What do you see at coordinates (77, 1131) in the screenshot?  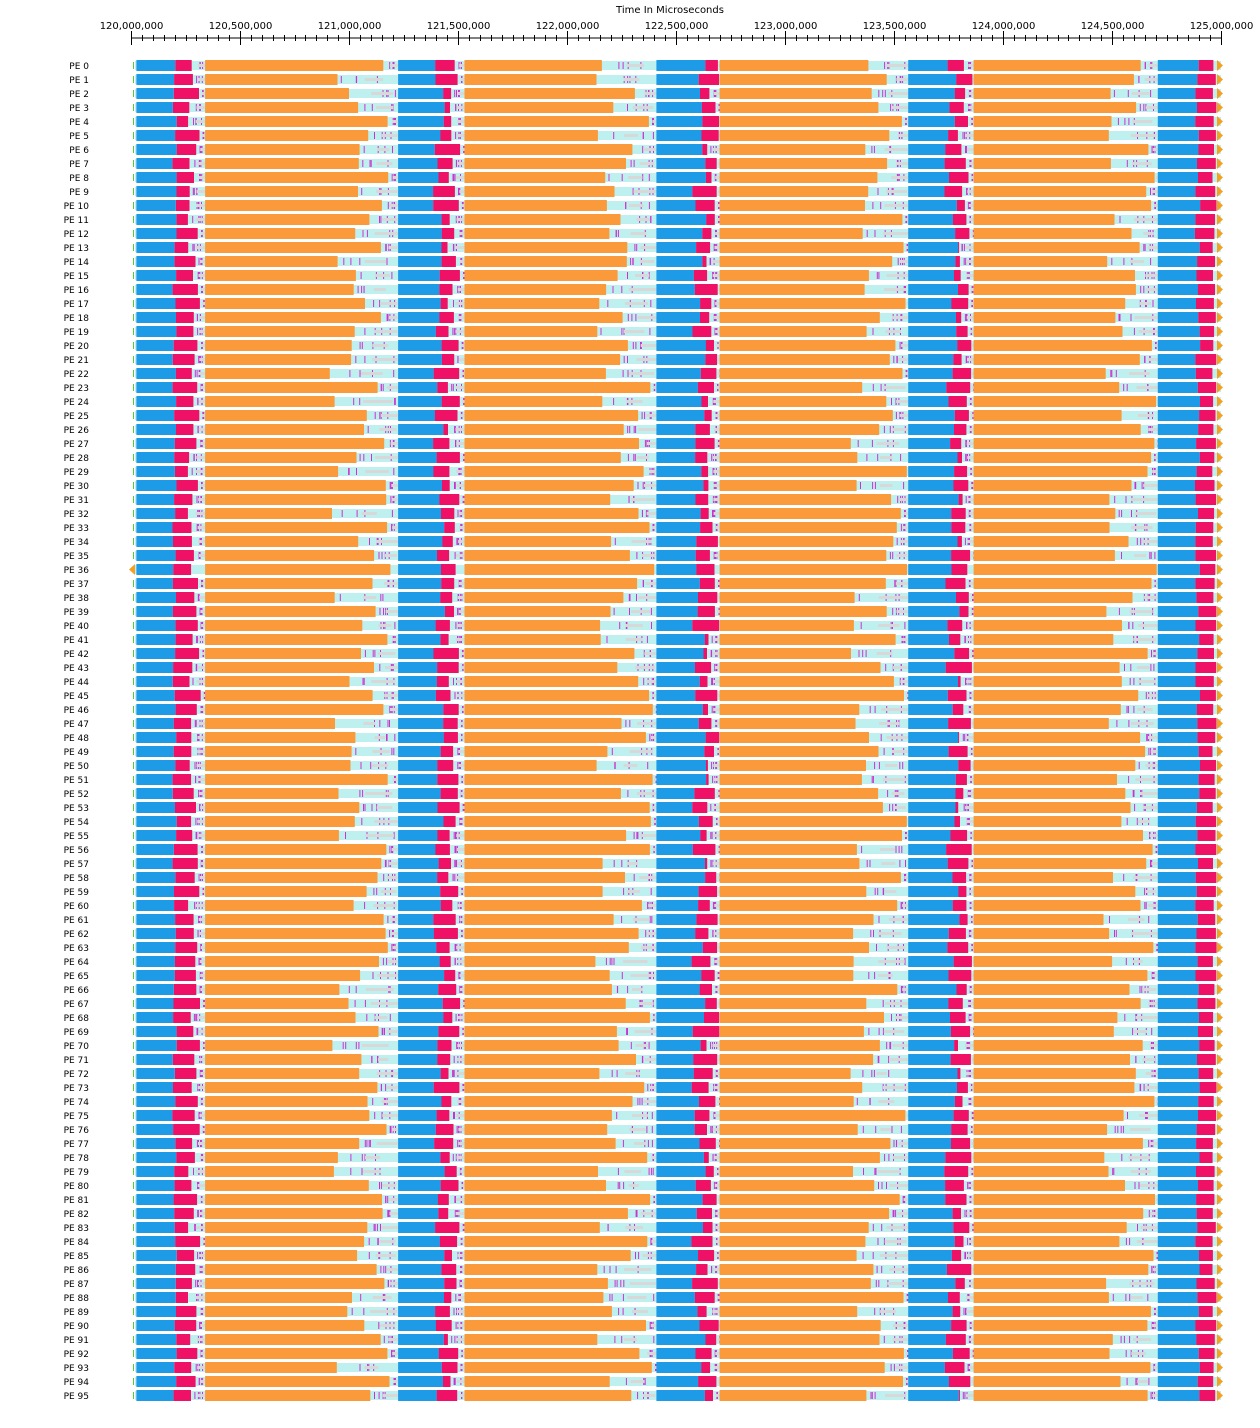 I see `row-label: PE 76` at bounding box center [77, 1131].